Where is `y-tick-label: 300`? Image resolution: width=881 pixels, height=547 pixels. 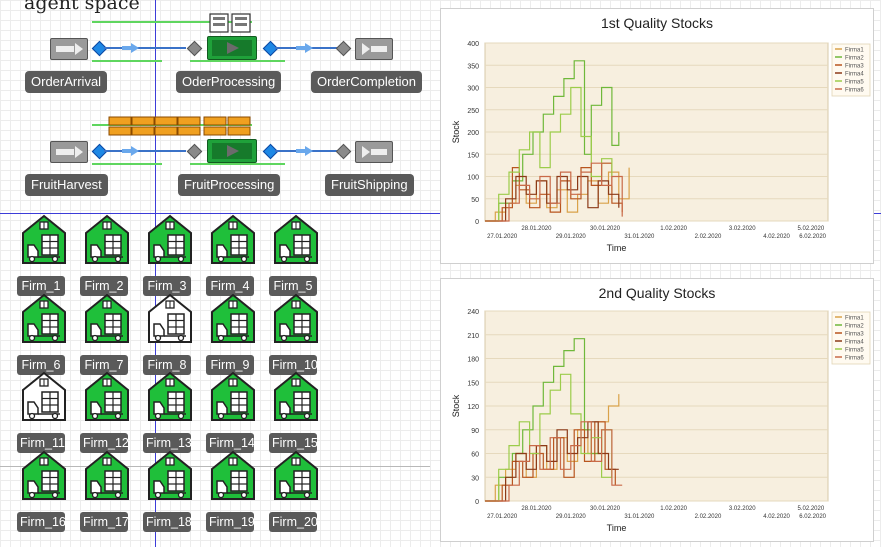
y-tick-label: 300 is located at coordinates (473, 89).